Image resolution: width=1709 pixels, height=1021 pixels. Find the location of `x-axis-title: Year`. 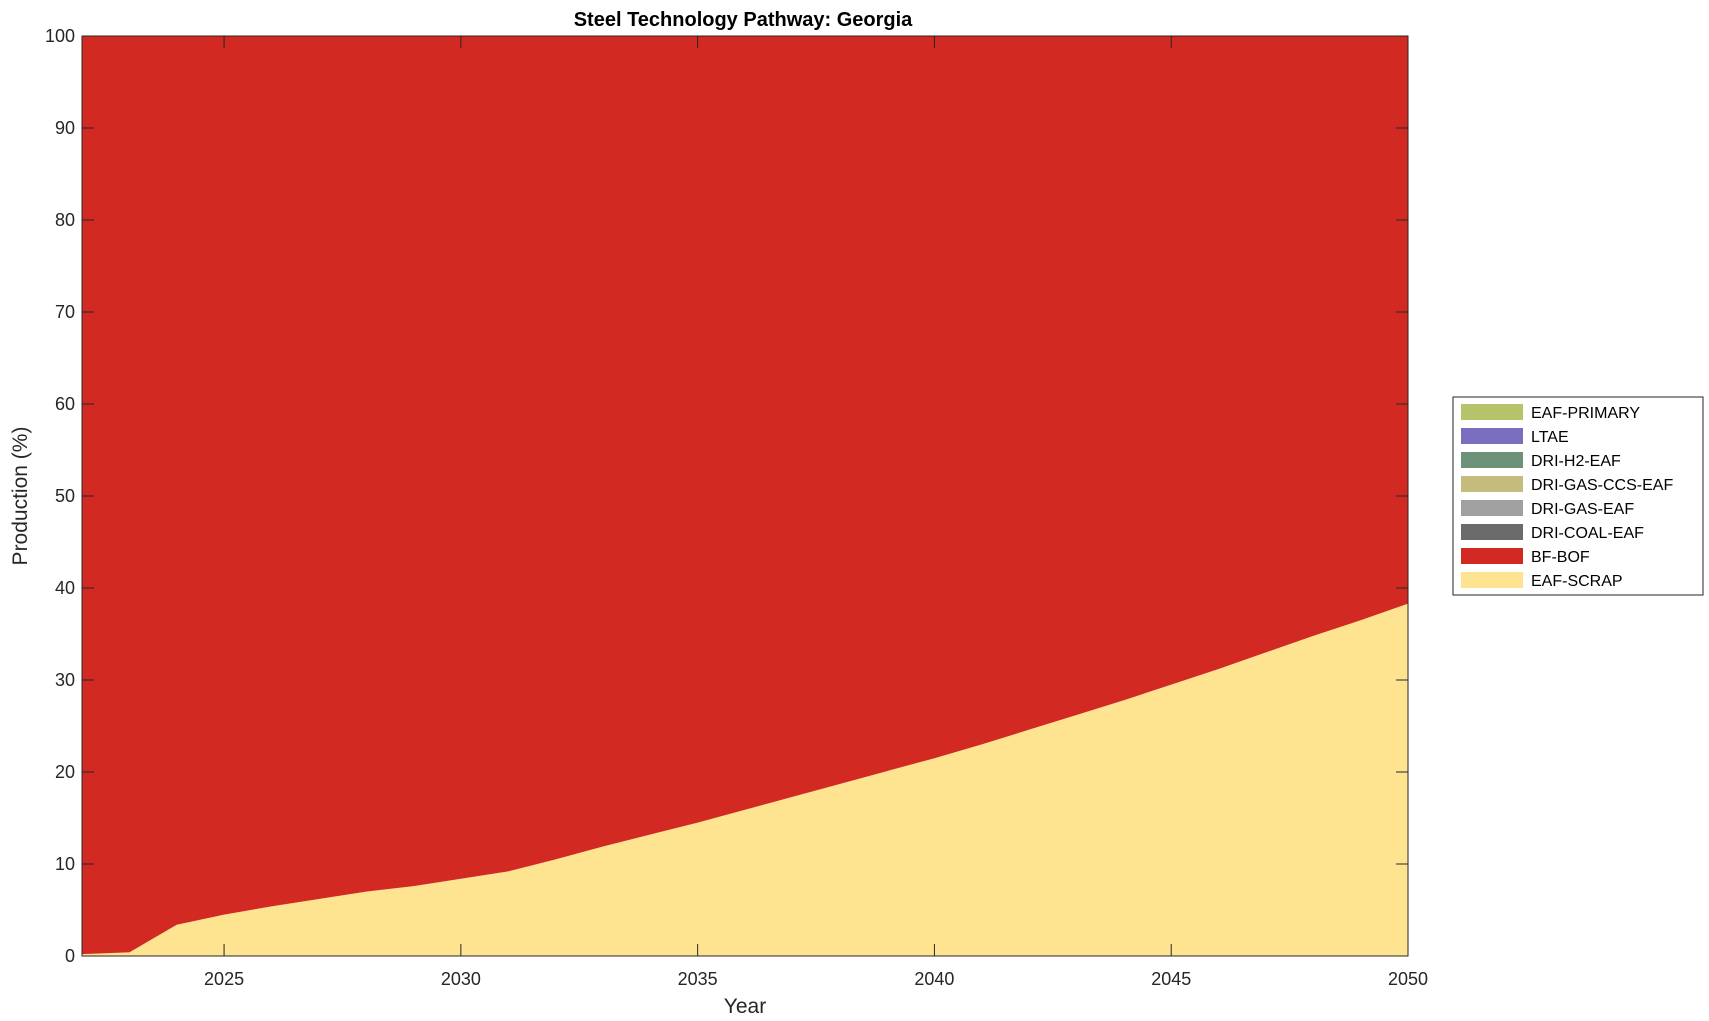

x-axis-title: Year is located at coordinates (745, 1006).